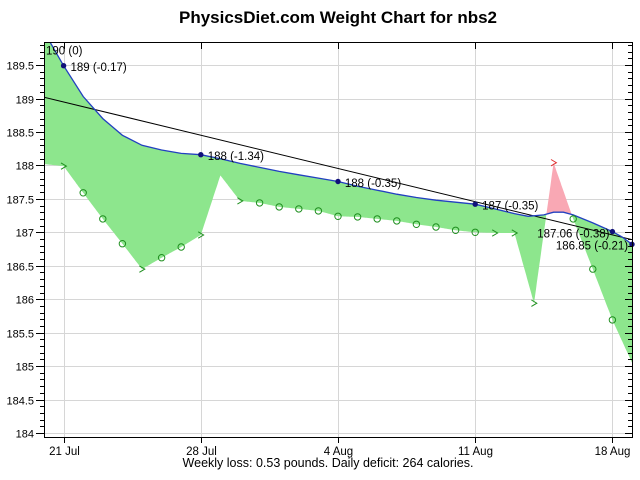 The width and height of the screenshot is (640, 480). Describe the element at coordinates (601, 288) in the screenshot. I see `green-area-weight-below-trend` at that location.